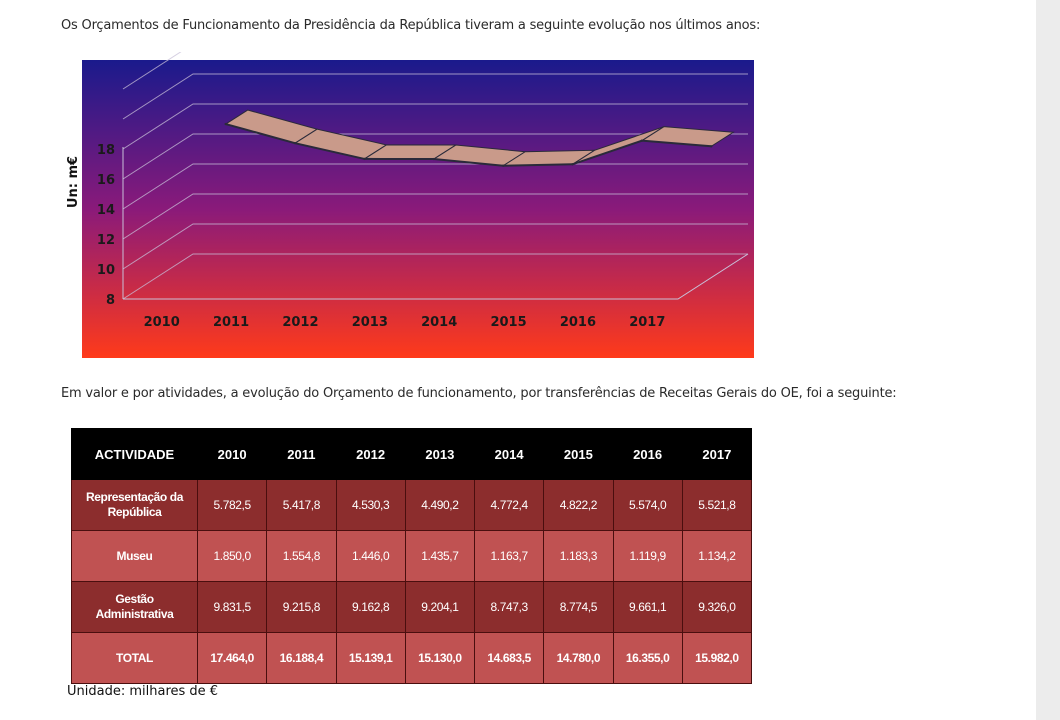  What do you see at coordinates (578, 505) in the screenshot?
I see `table-cell: 4.822,2` at bounding box center [578, 505].